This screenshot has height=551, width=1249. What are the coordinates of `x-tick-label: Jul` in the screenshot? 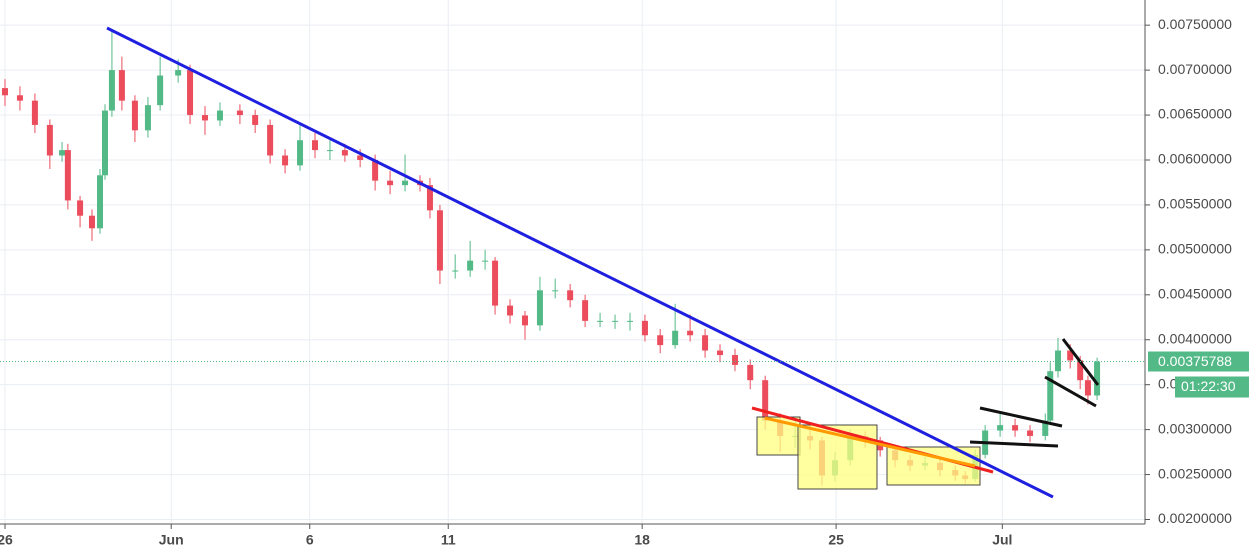 It's located at (1002, 540).